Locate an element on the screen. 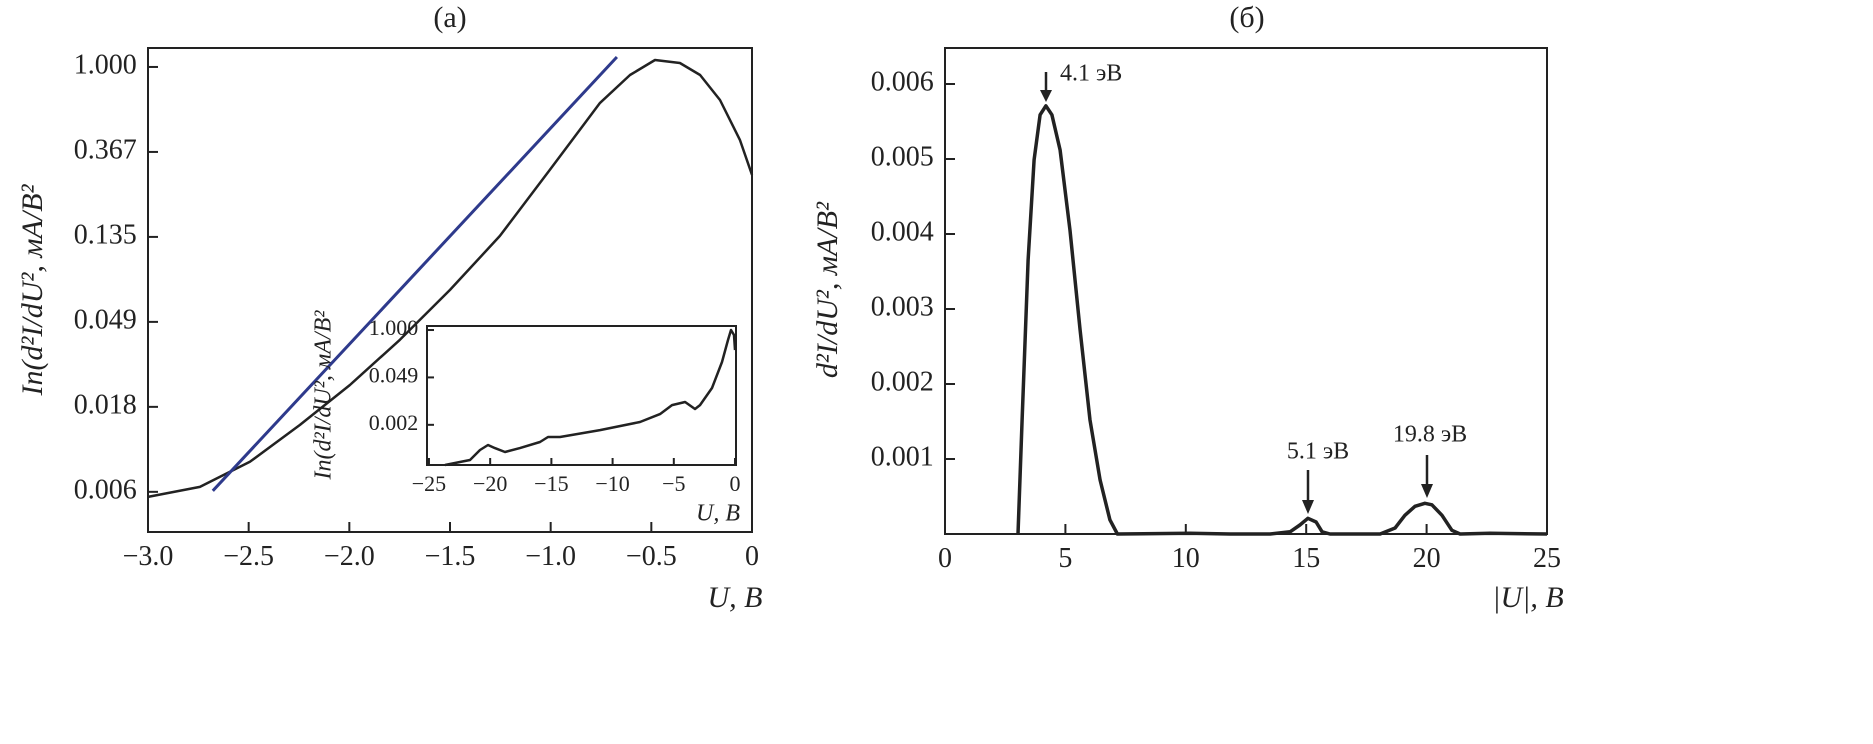  annotation: 19.8 эВ is located at coordinates (1430, 435).